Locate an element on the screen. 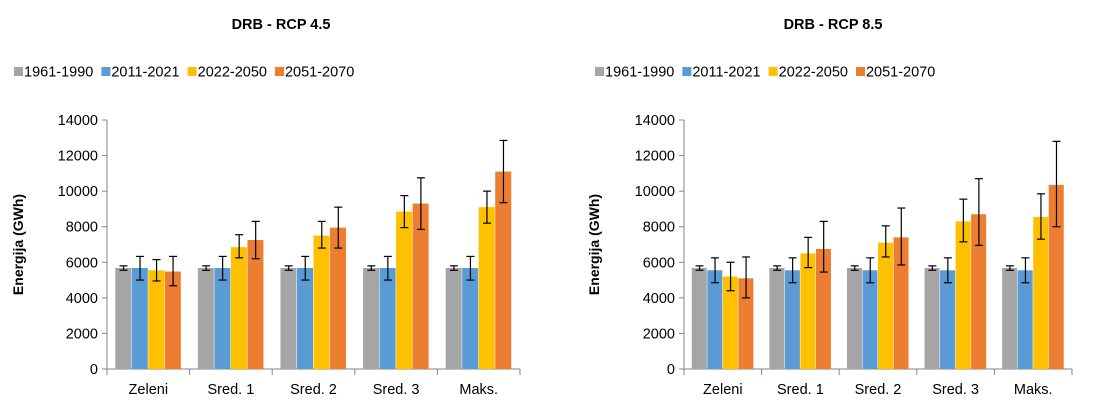  y-tick-label: 0 is located at coordinates (94, 370).